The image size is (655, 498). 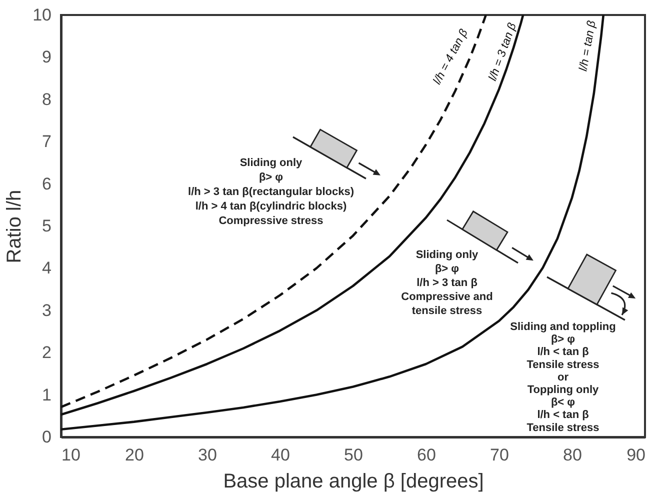 What do you see at coordinates (47, 394) in the screenshot?
I see `y-tick-label: 1` at bounding box center [47, 394].